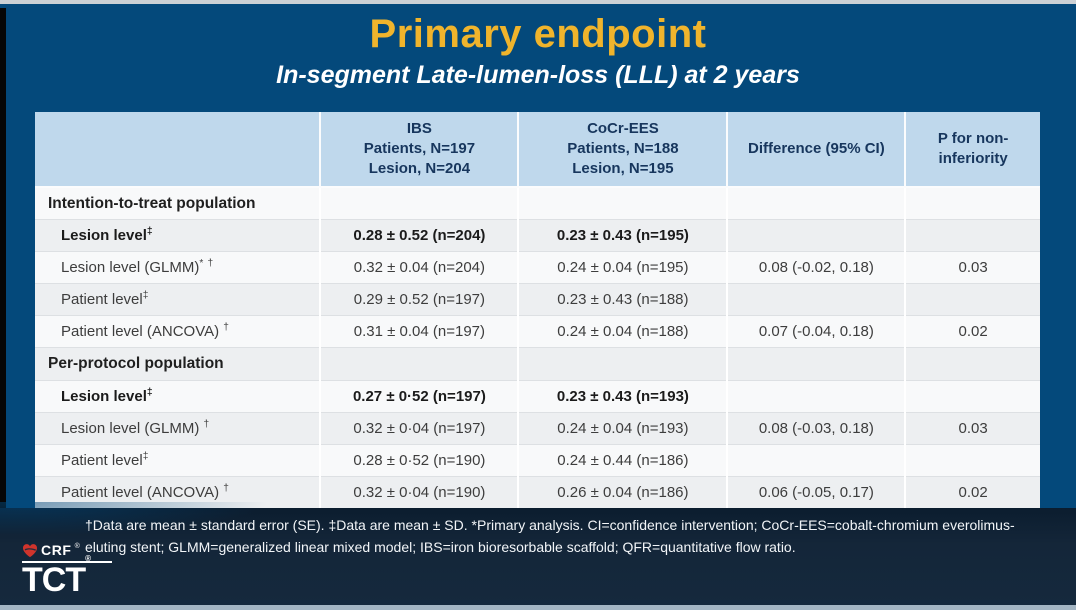  What do you see at coordinates (420, 332) in the screenshot?
I see `cell-ibs: 0.31 ± 0.04 (n=197)` at bounding box center [420, 332].